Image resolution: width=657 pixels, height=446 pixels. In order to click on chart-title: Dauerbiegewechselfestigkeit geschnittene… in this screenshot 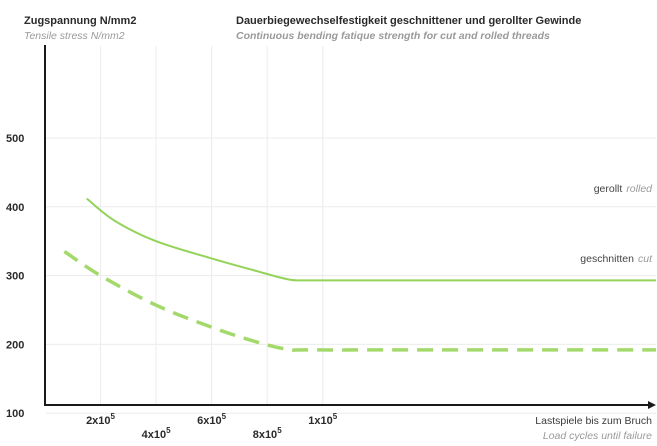, I will do `click(408, 21)`.